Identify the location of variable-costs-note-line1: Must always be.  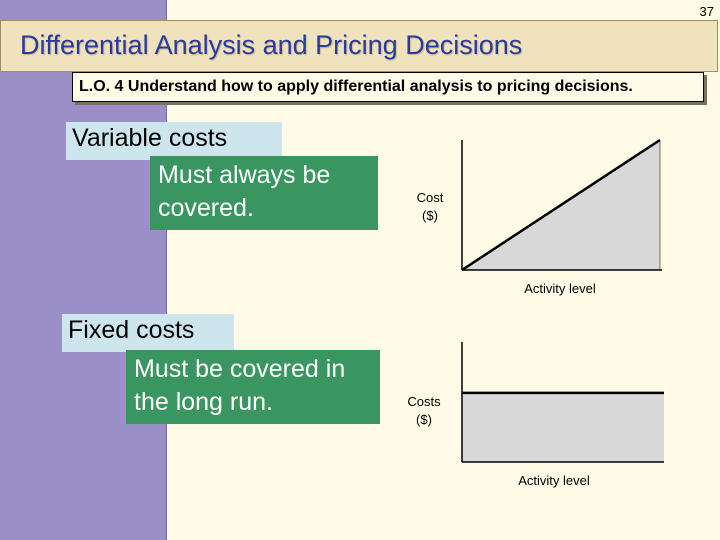
(244, 175).